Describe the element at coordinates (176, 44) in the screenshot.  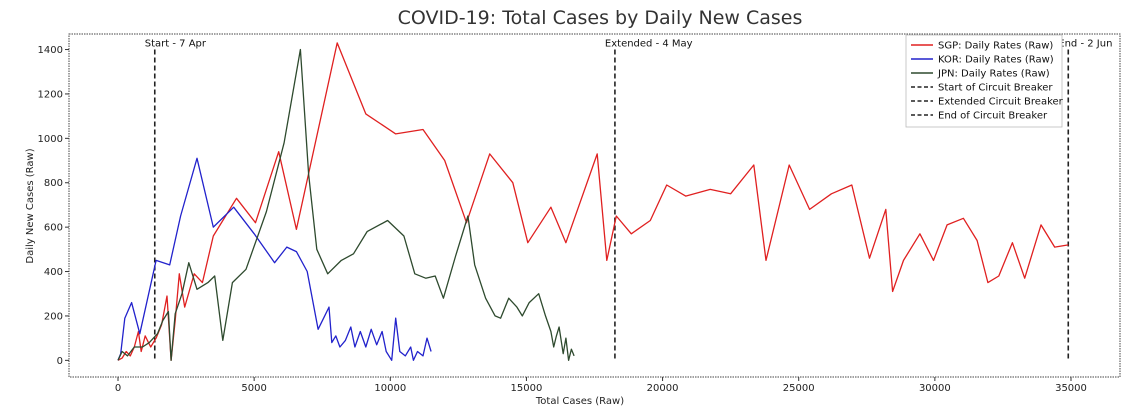
I see `vline-label: Start - 7 Apr` at that location.